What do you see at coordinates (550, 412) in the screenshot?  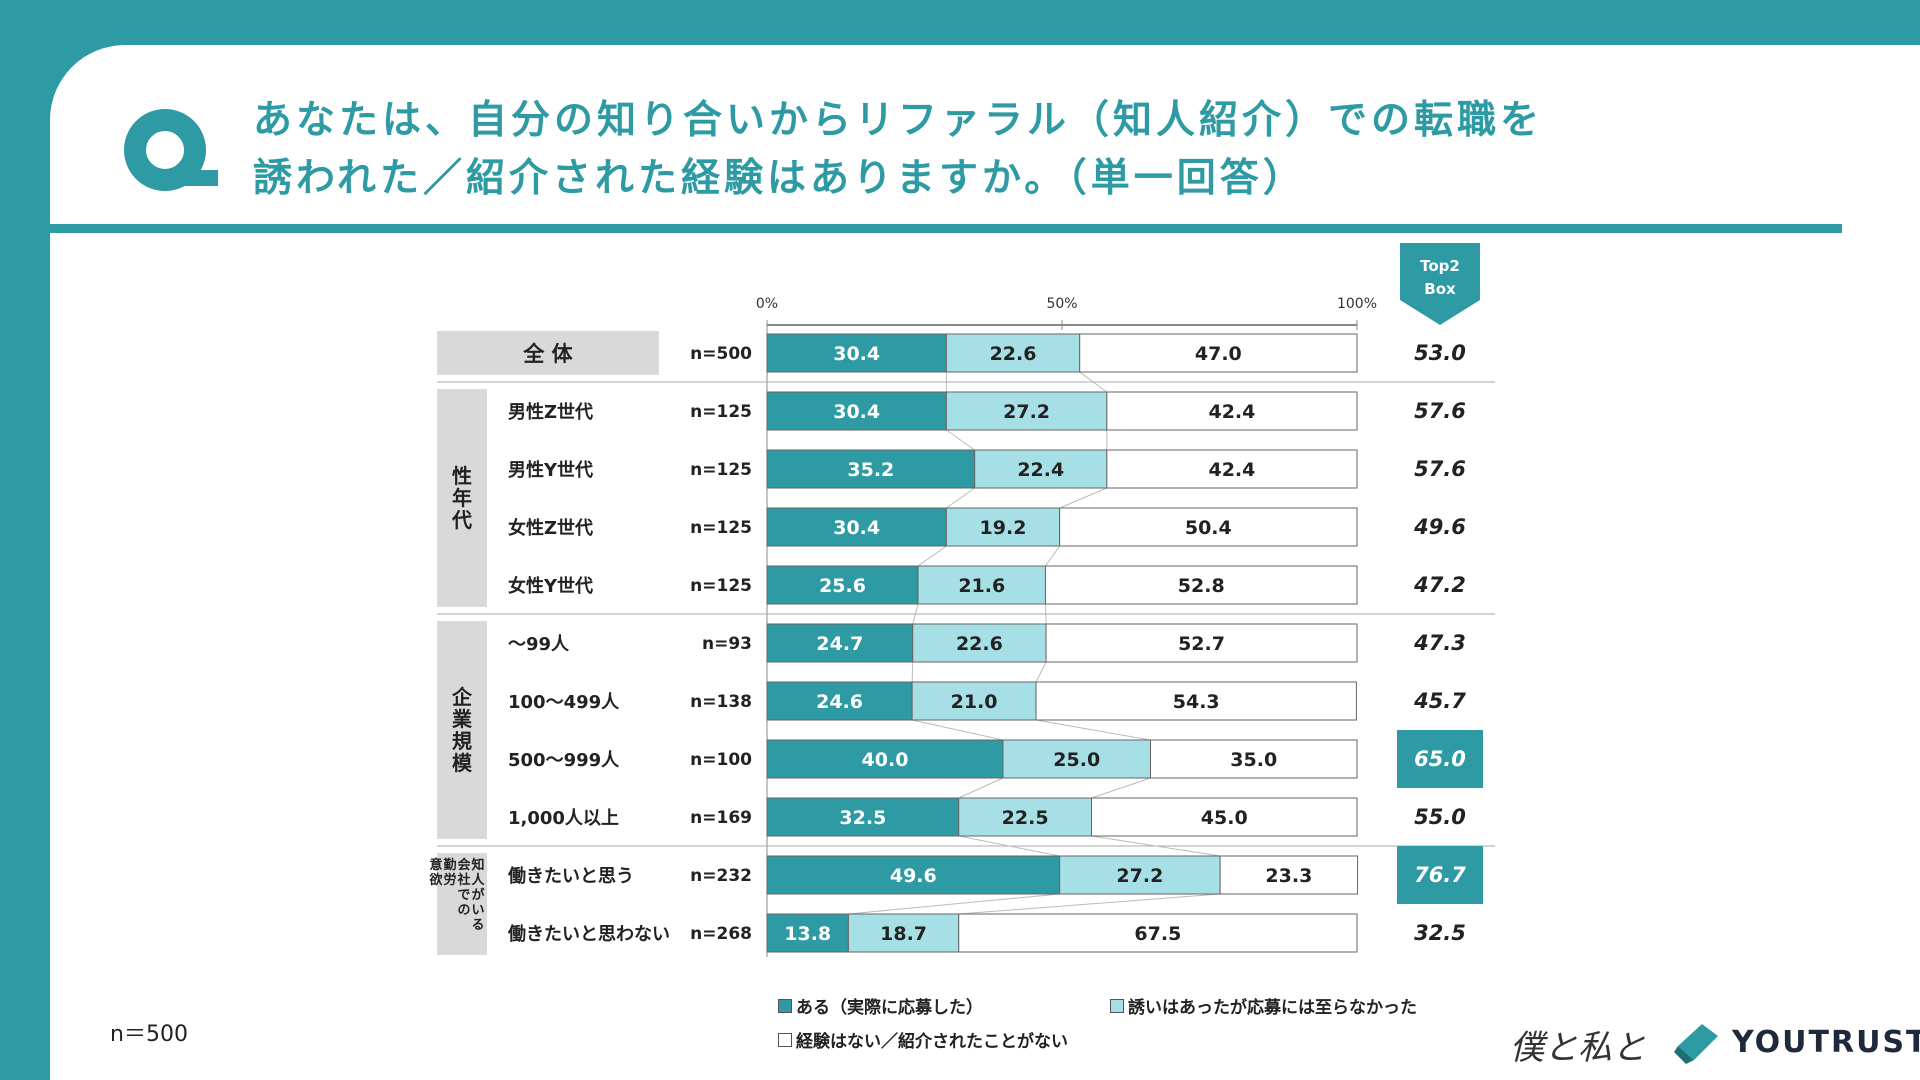 I see `category-label: 男性Z世代` at bounding box center [550, 412].